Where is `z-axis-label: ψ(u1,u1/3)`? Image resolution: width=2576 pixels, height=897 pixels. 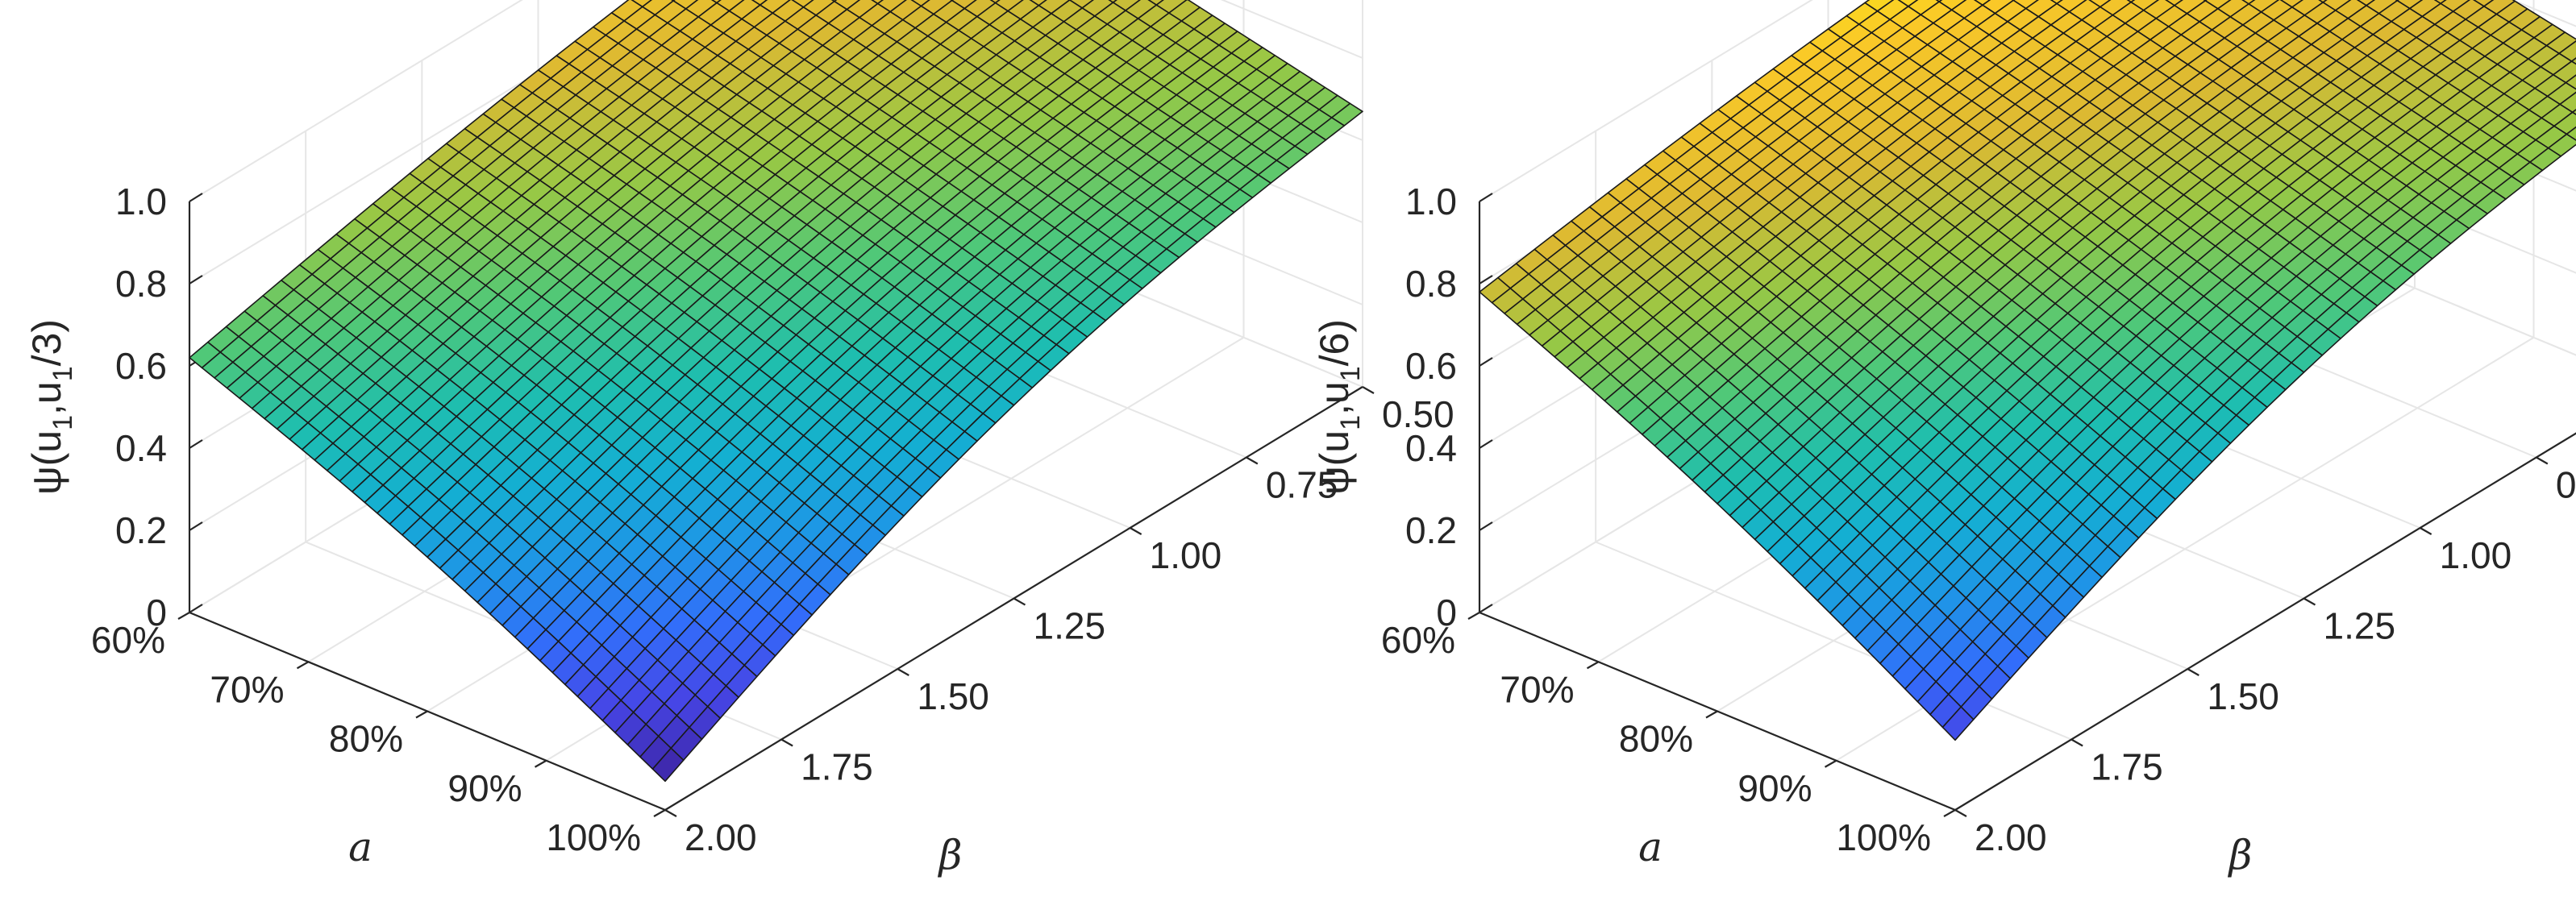 z-axis-label: ψ(u1,u1/3) is located at coordinates (51, 407).